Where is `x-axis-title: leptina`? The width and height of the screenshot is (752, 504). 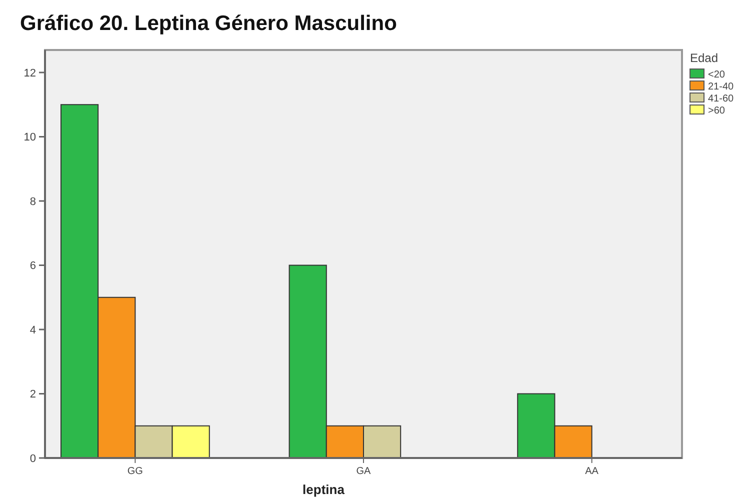
x-axis-title: leptina is located at coordinates (324, 489).